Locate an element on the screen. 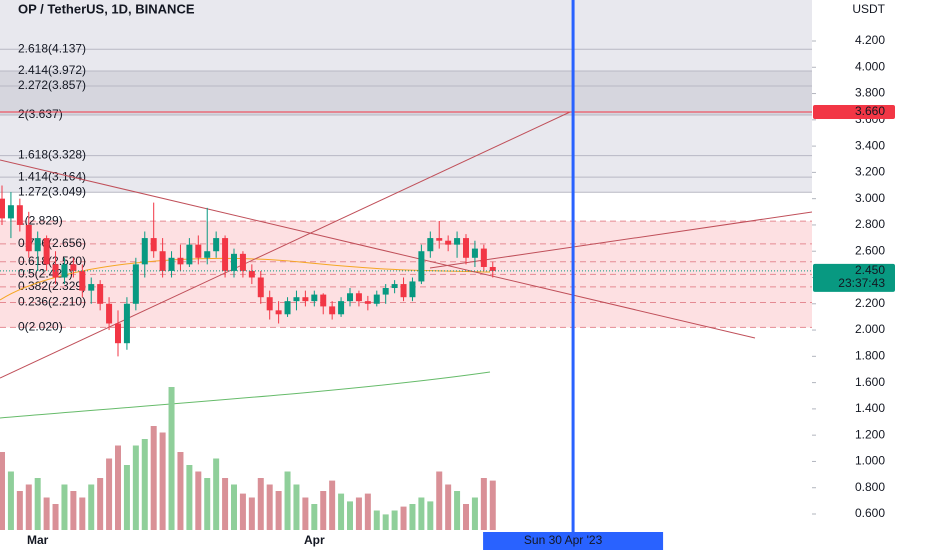 Image resolution: width=932 pixels, height=550 pixels. fib-label: 1.272(3.049) is located at coordinates (52, 191).